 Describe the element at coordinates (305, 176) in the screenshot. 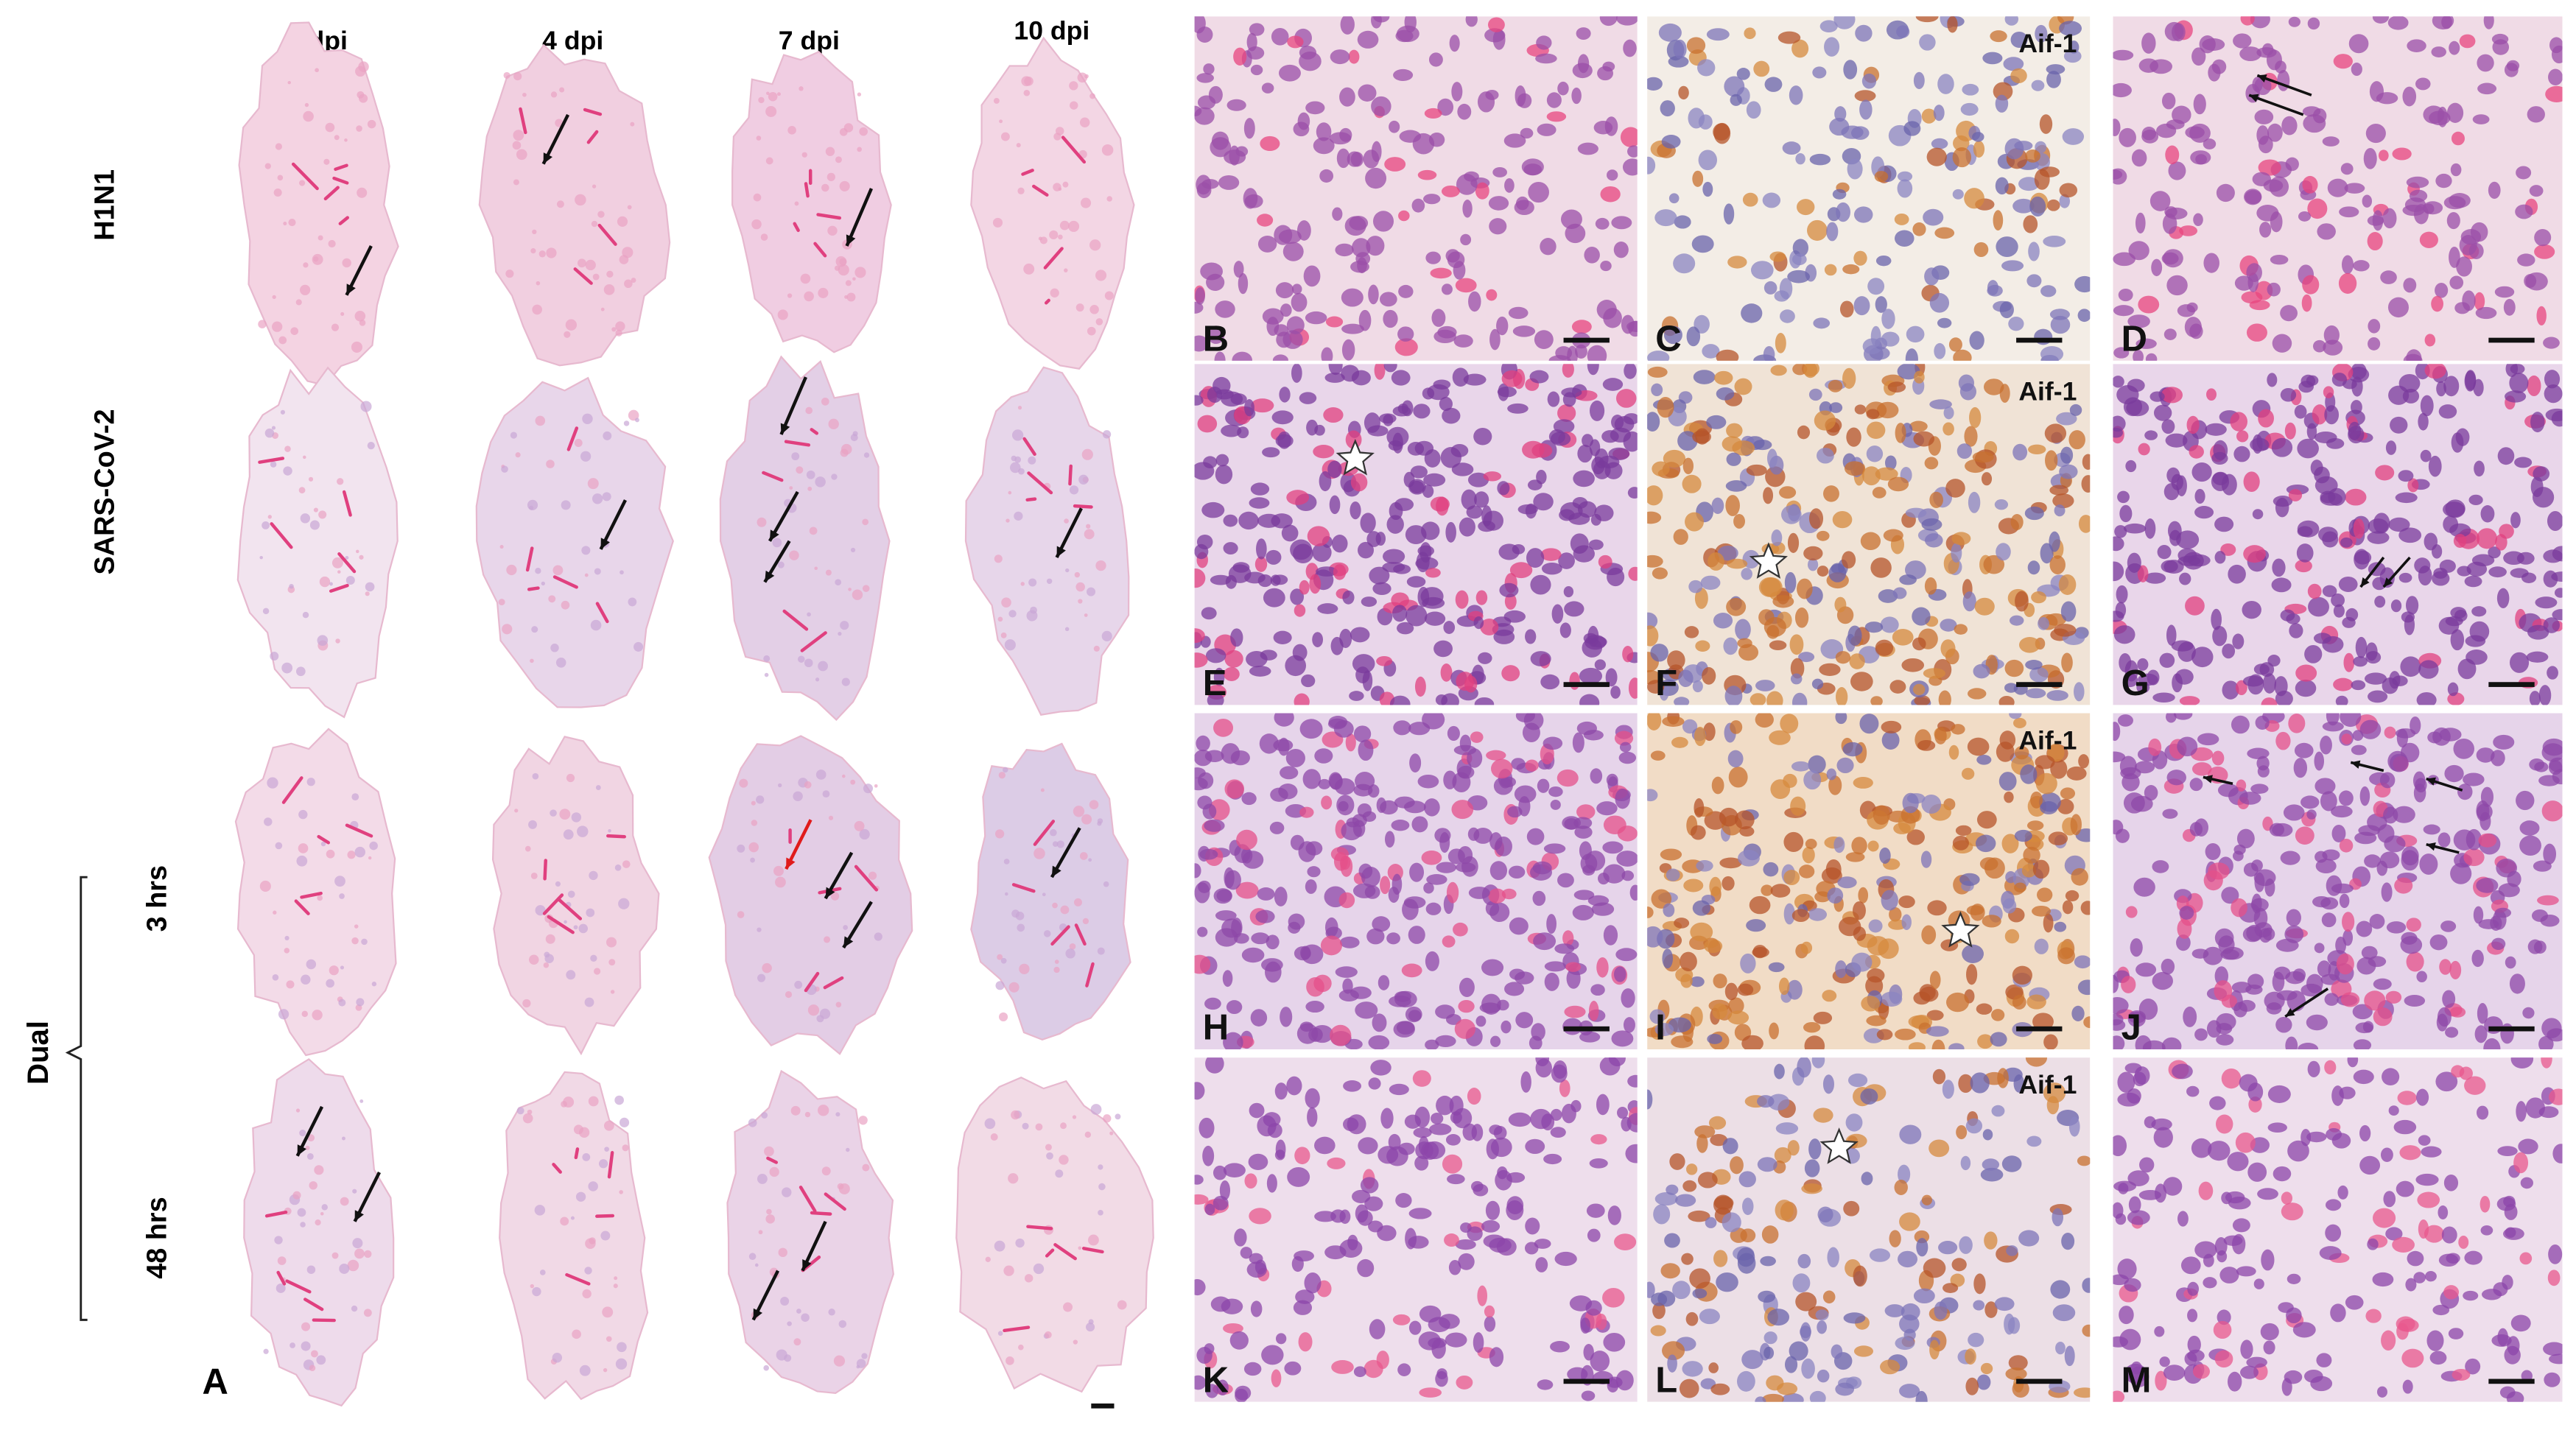

I see `vessel` at that location.